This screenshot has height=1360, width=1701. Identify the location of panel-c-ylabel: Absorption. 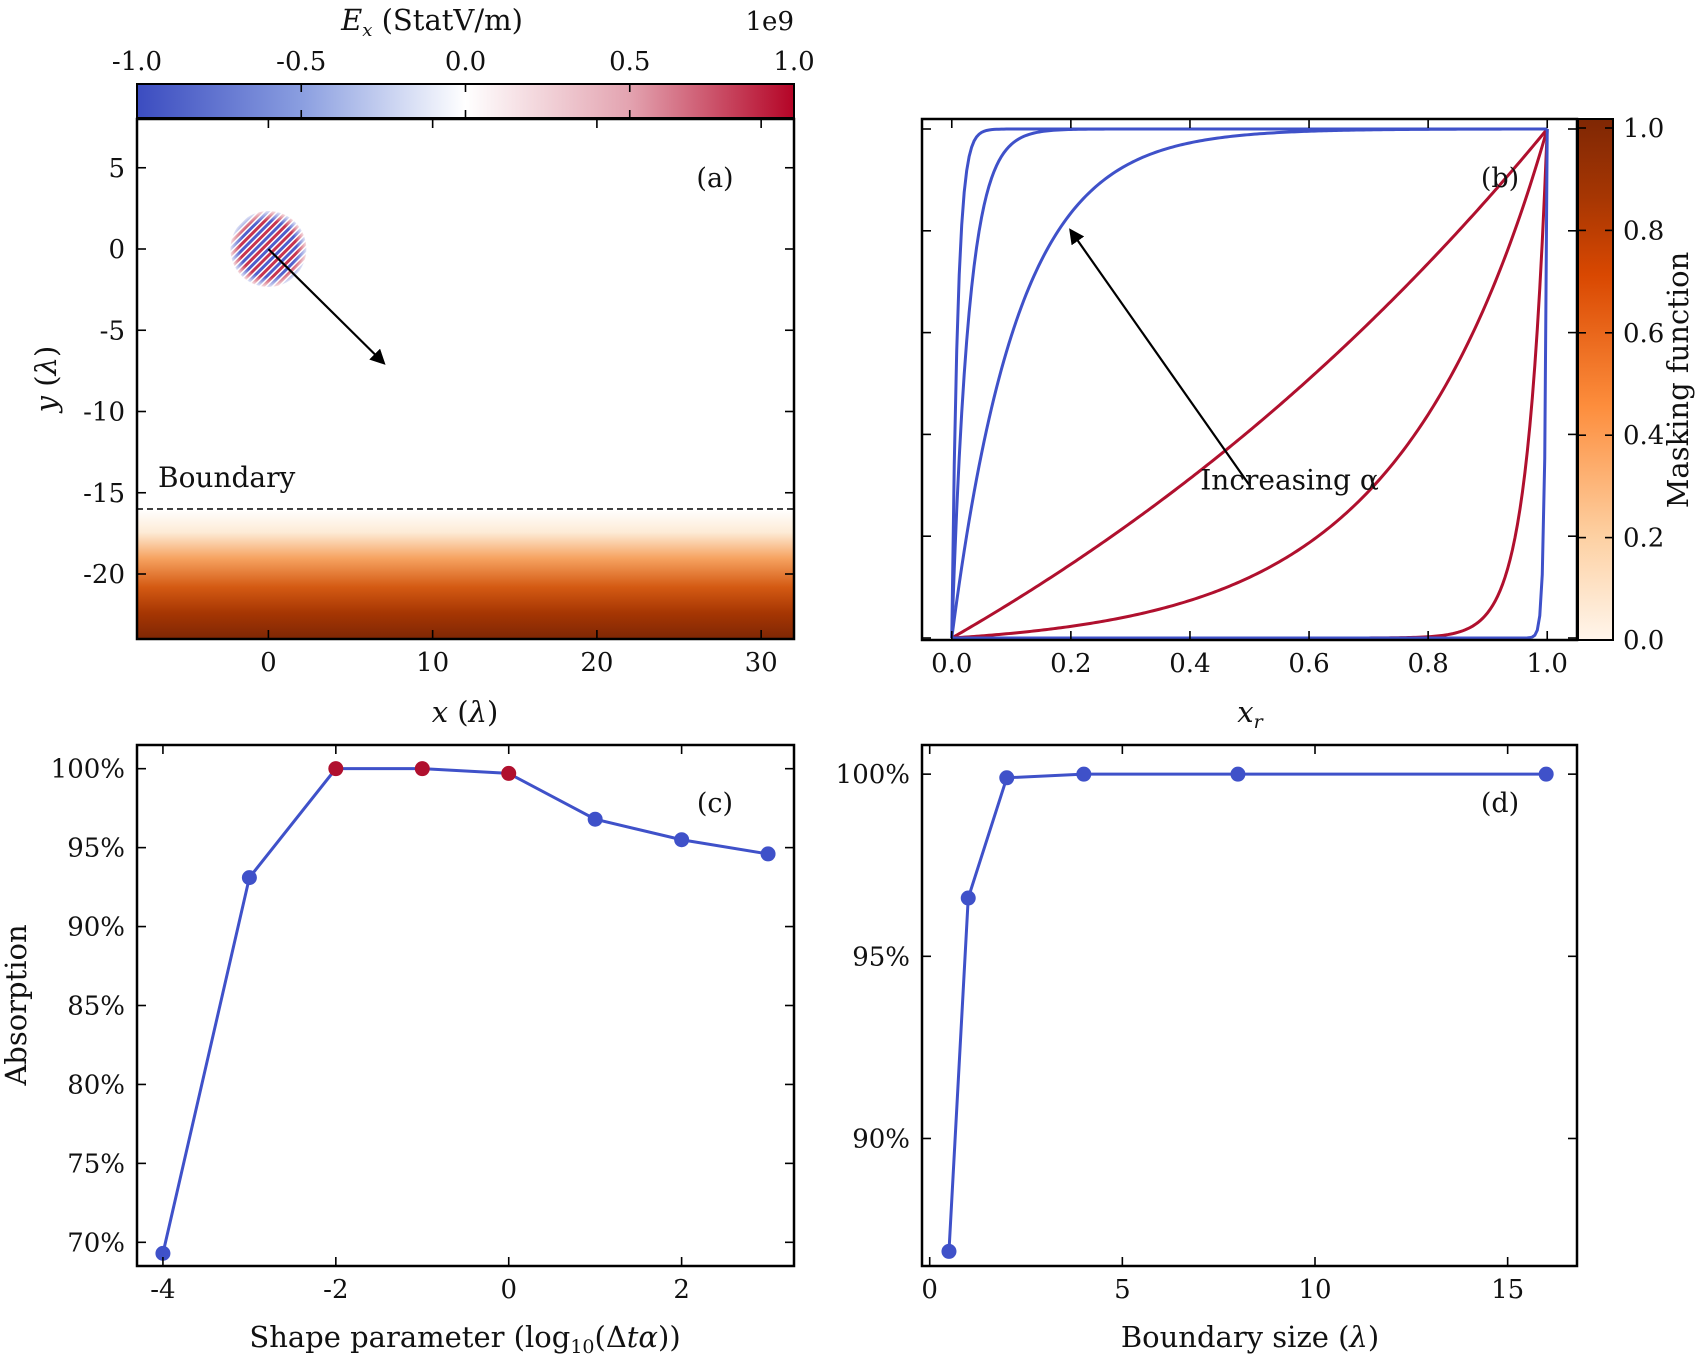
(16, 1005).